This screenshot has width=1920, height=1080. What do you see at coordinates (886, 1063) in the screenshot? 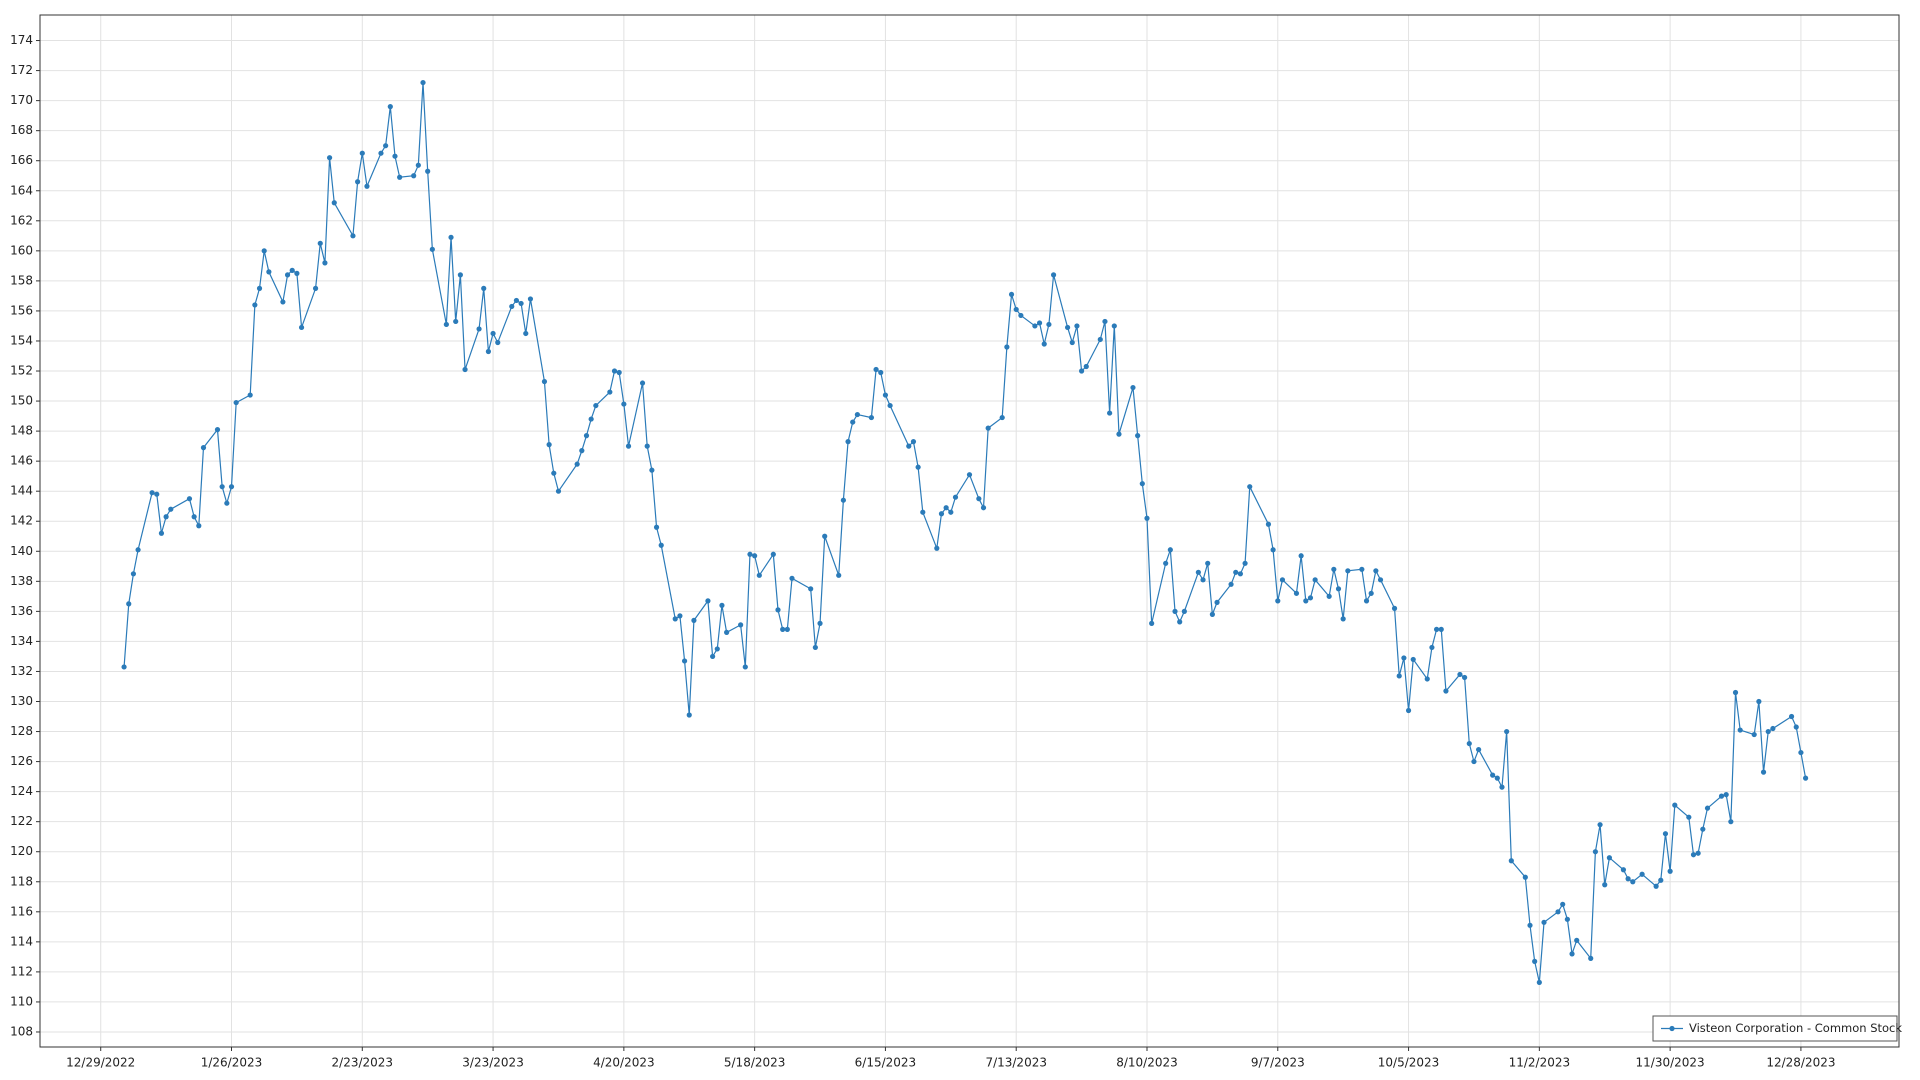
I see `x-tick-label: 6/15/2023` at bounding box center [886, 1063].